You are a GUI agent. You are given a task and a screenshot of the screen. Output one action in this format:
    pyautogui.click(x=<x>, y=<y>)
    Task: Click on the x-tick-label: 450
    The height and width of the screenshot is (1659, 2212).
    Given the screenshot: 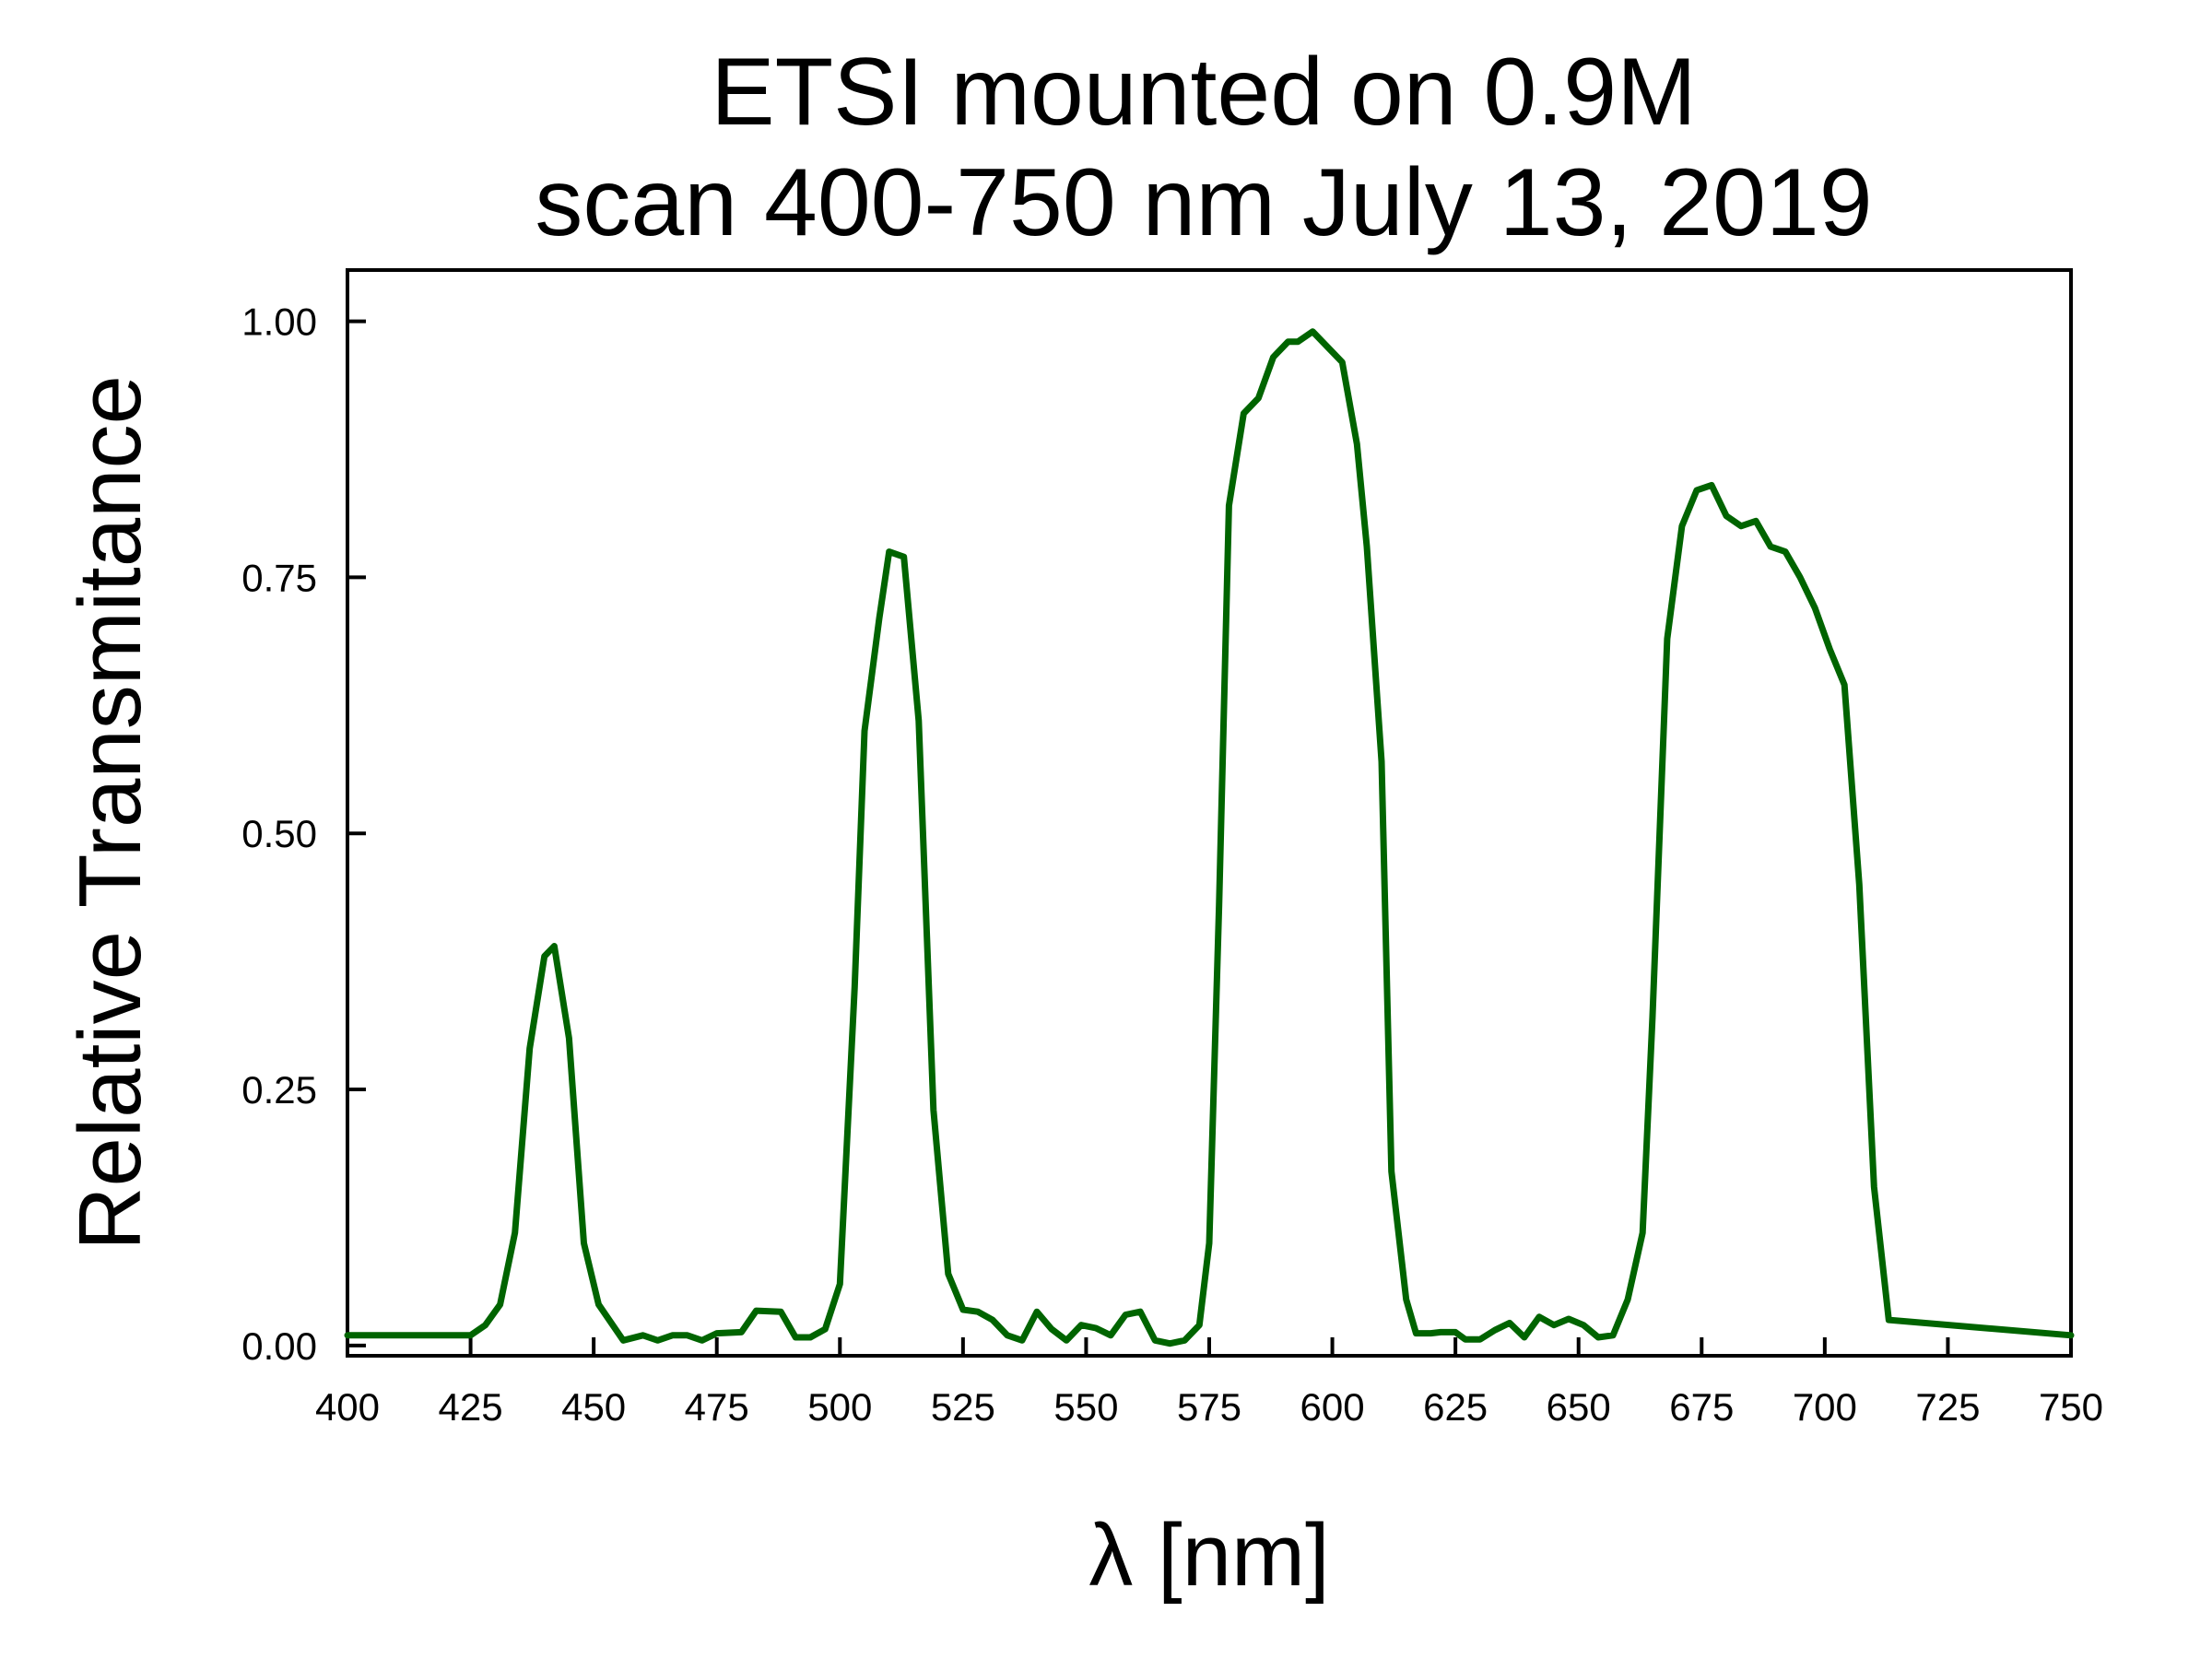 What is the action you would take?
    pyautogui.click(x=593, y=1407)
    